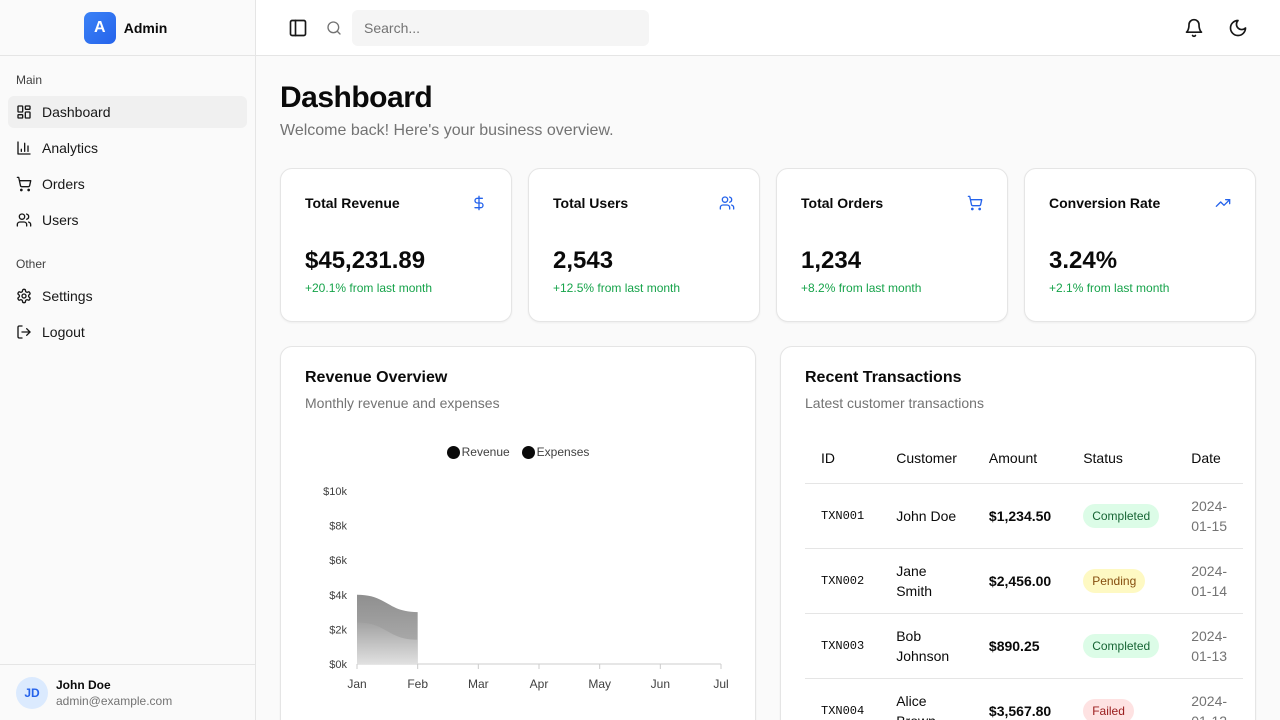 The height and width of the screenshot is (720, 1280). Describe the element at coordinates (1121, 458) in the screenshot. I see `column-header-status: Status` at that location.